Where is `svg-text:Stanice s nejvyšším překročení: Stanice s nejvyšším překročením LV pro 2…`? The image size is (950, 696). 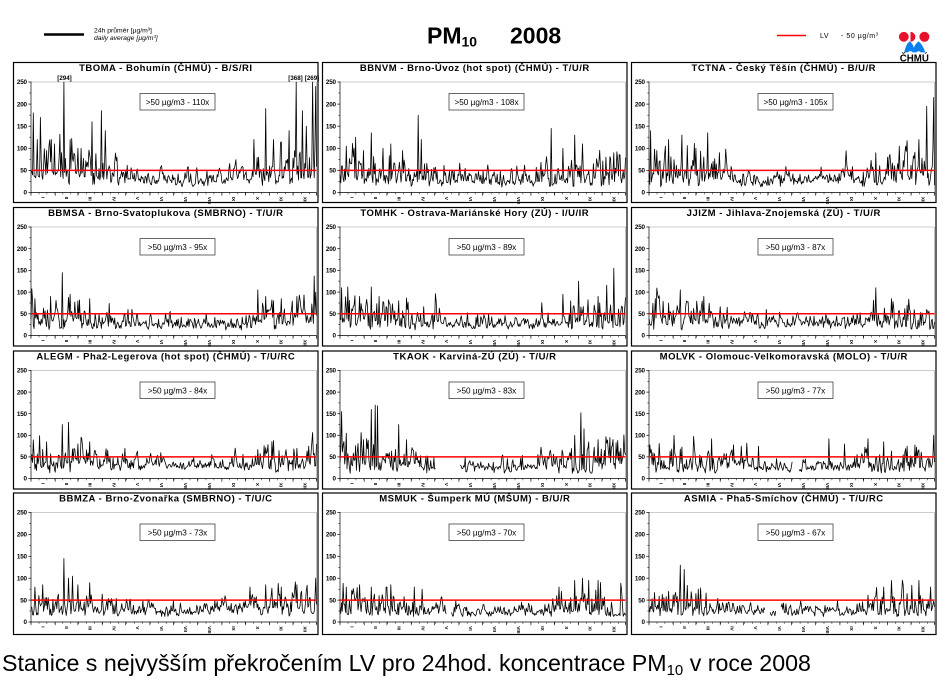
svg-text:Stanice s nejvyšším překročení: Stanice s nejvyšším překročením LV pro 2… is located at coordinates (406, 664).